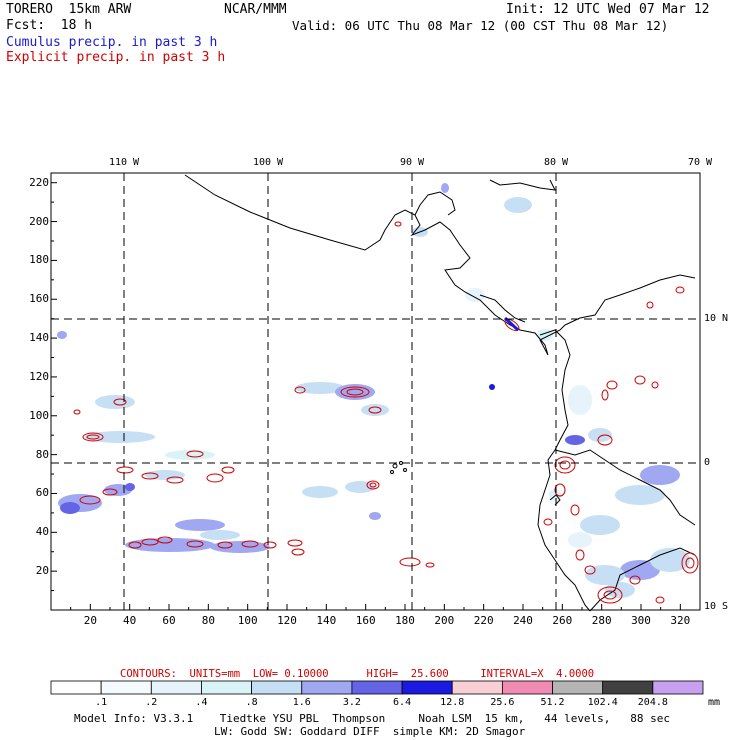 The image size is (740, 740). What do you see at coordinates (502, 702) in the screenshot?
I see `colorbar-label: 25.6` at bounding box center [502, 702].